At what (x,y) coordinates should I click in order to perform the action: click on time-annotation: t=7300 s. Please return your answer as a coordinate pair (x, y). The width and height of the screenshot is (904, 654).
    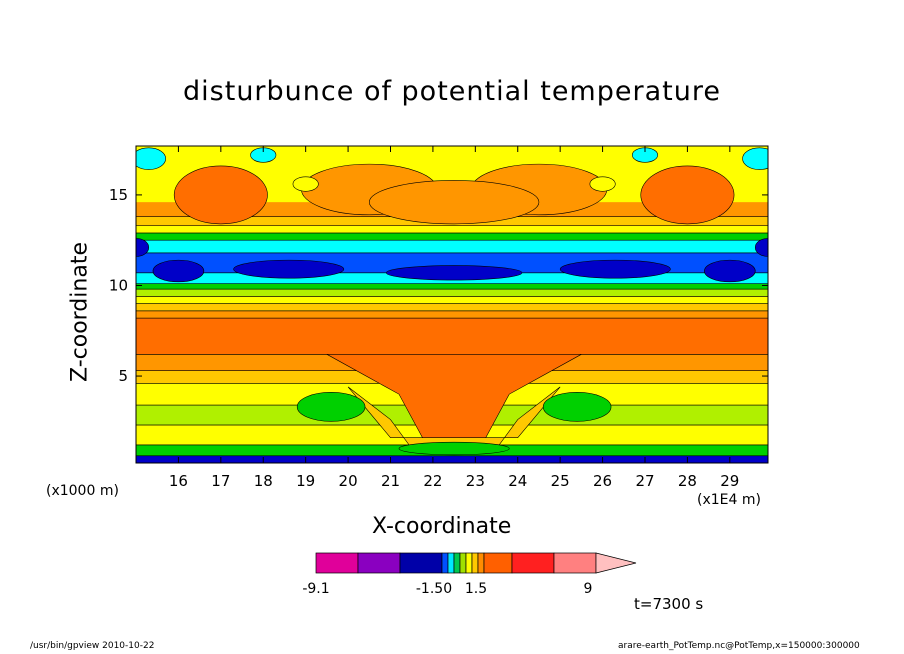
    Looking at the image, I should click on (669, 604).